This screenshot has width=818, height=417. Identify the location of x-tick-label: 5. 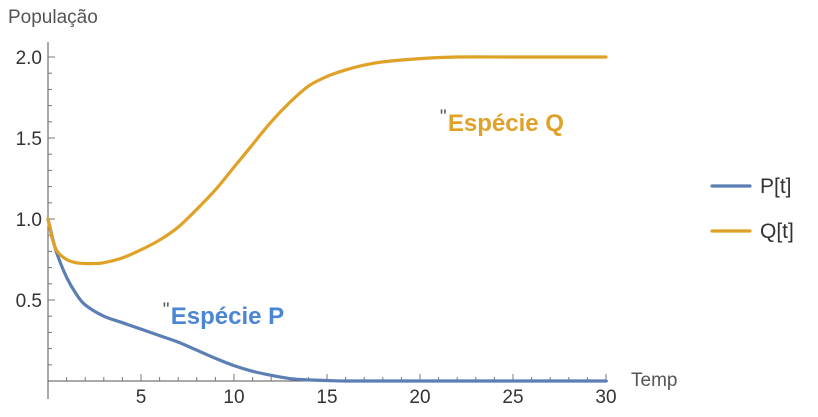
(141, 397).